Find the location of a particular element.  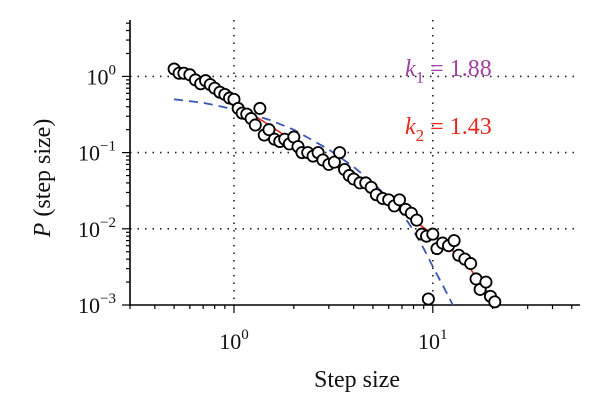

y-axis-label: P (step size) is located at coordinates (43, 179).